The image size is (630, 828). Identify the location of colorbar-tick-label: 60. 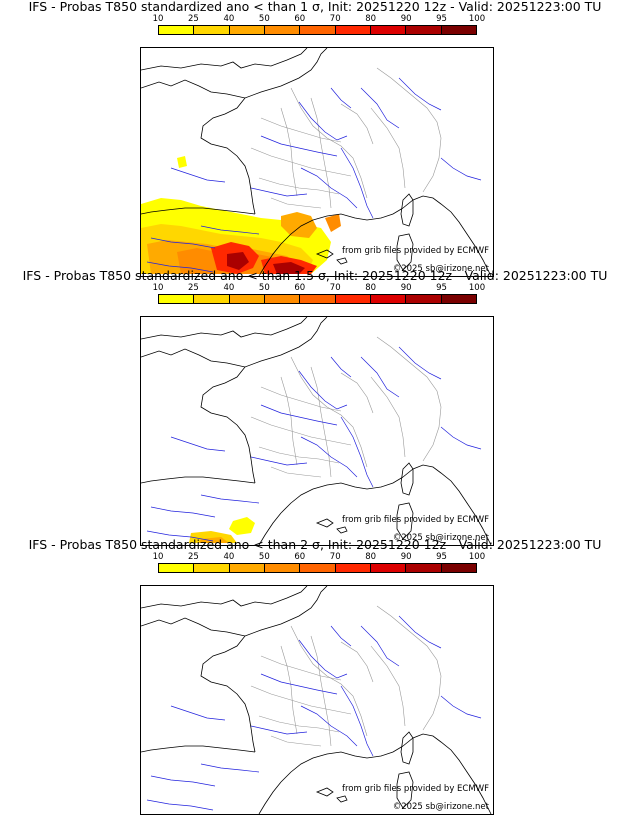
(300, 19).